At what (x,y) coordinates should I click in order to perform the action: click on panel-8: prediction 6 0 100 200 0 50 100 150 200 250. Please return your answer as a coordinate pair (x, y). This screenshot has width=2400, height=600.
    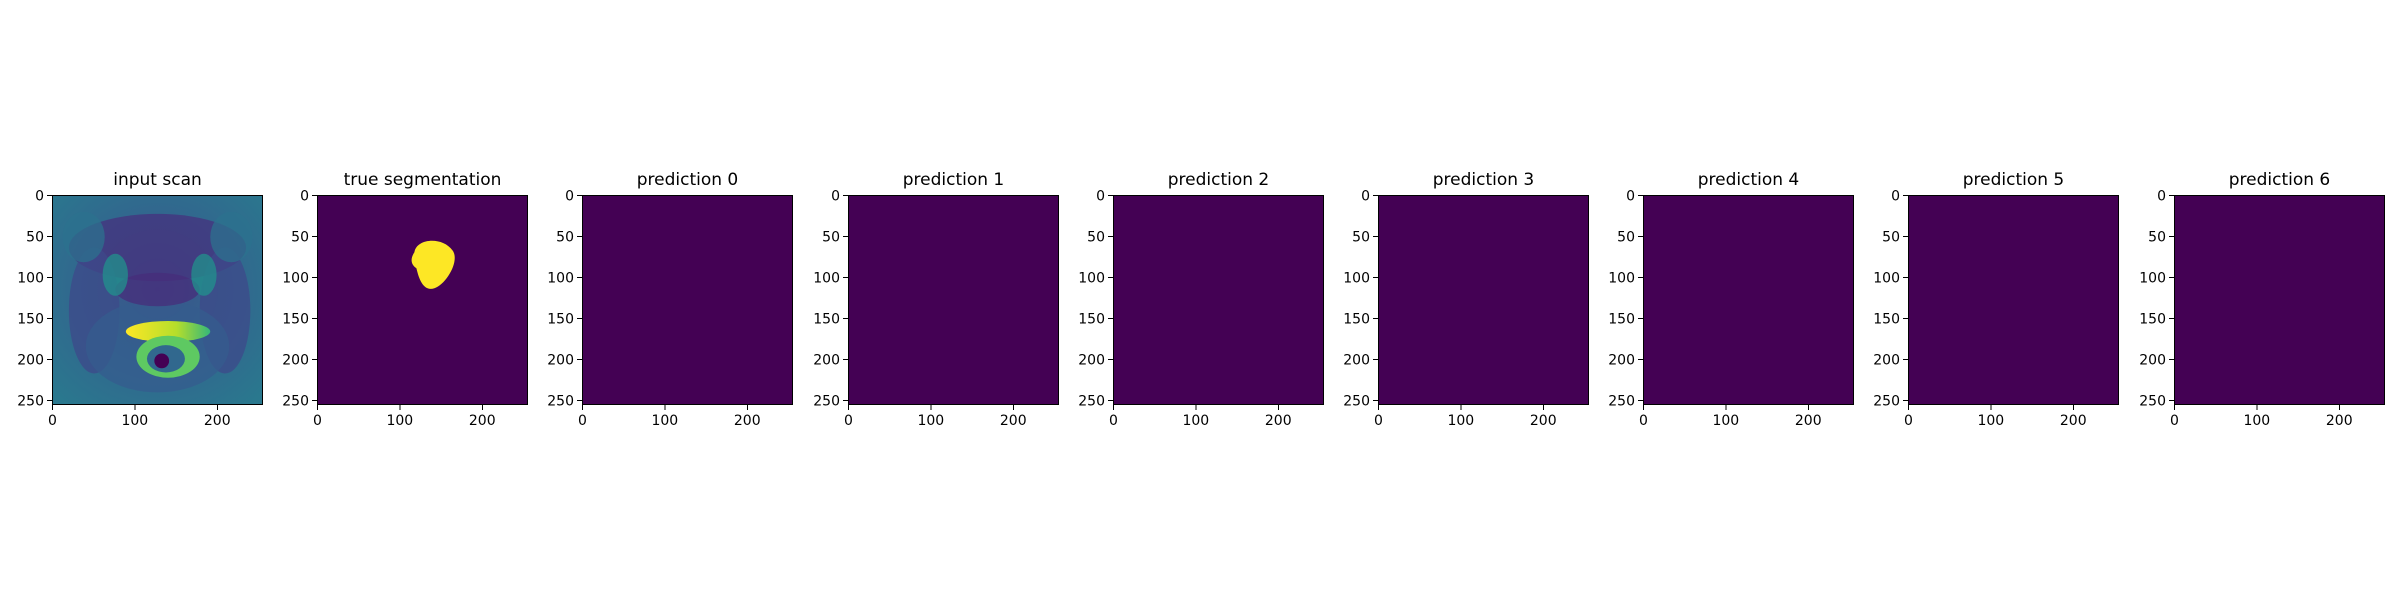
    Looking at the image, I should click on (2262, 299).